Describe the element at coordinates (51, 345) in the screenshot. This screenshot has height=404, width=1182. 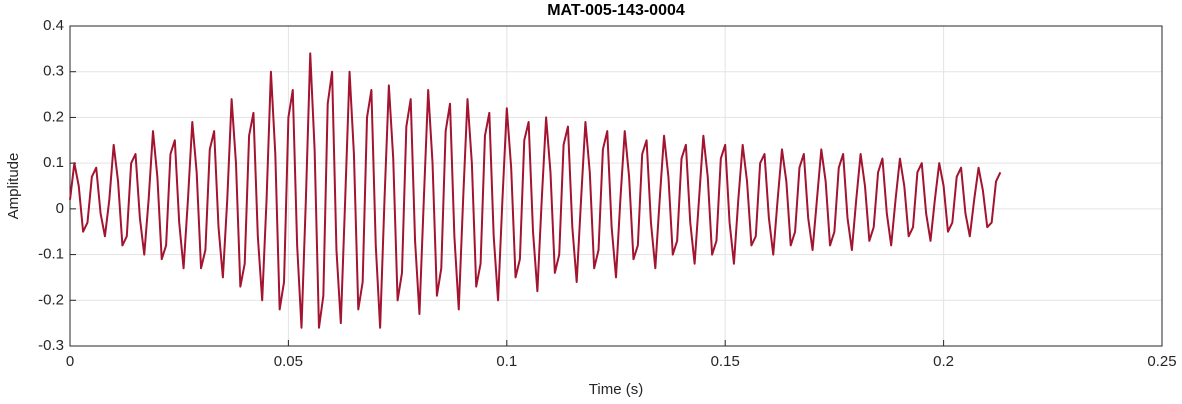
I see `y-tick-label: -0.3` at that location.